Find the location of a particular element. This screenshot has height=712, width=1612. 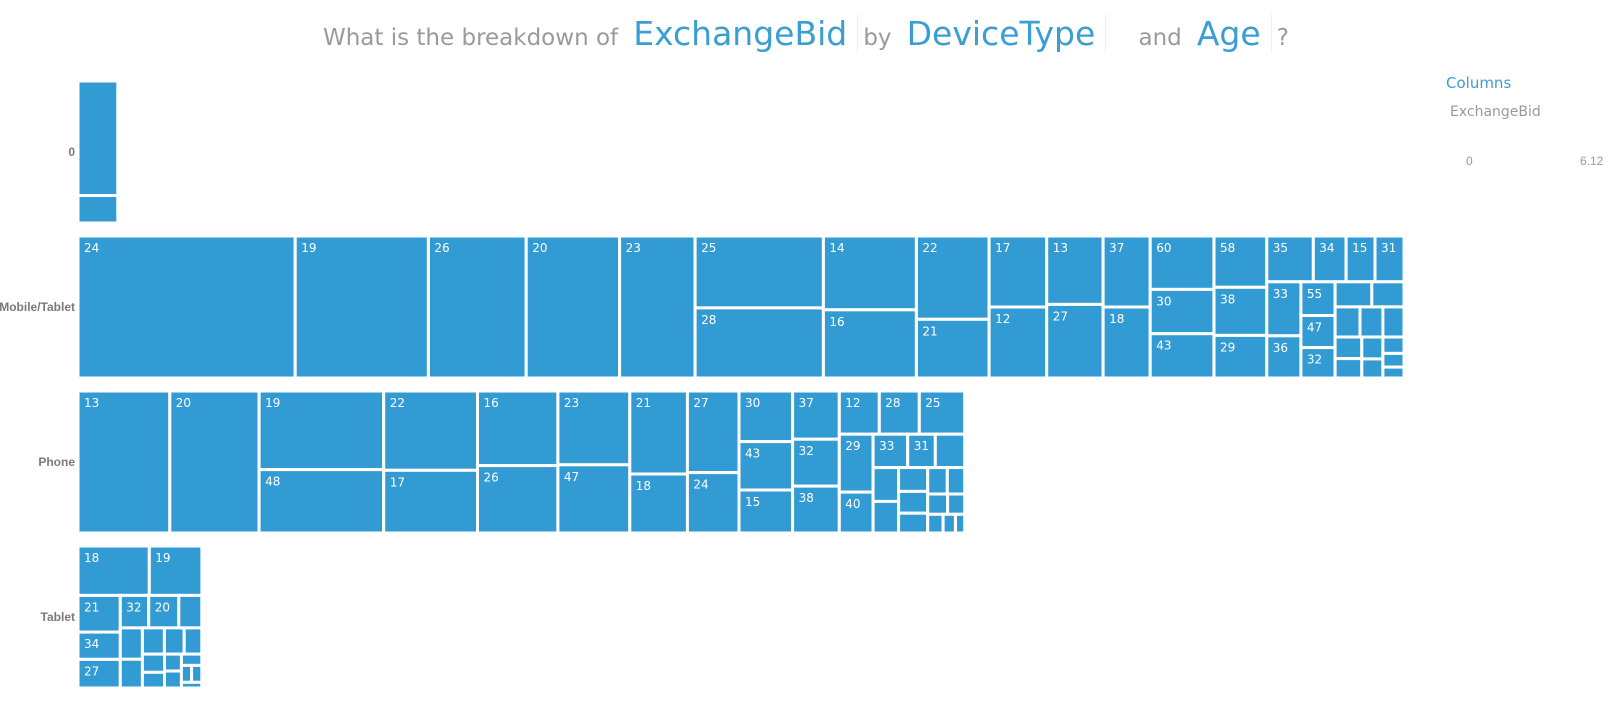

legend-title: Columns is located at coordinates (1479, 83).